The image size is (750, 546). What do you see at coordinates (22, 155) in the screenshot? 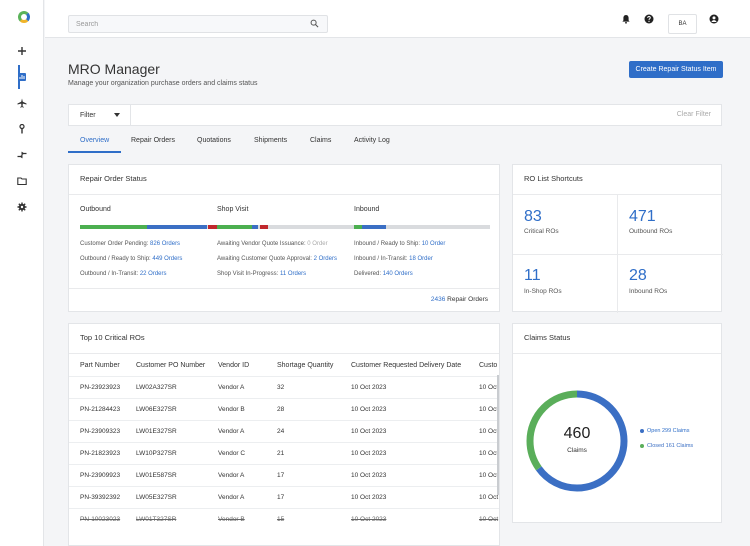
I see `transfer-icon` at bounding box center [22, 155].